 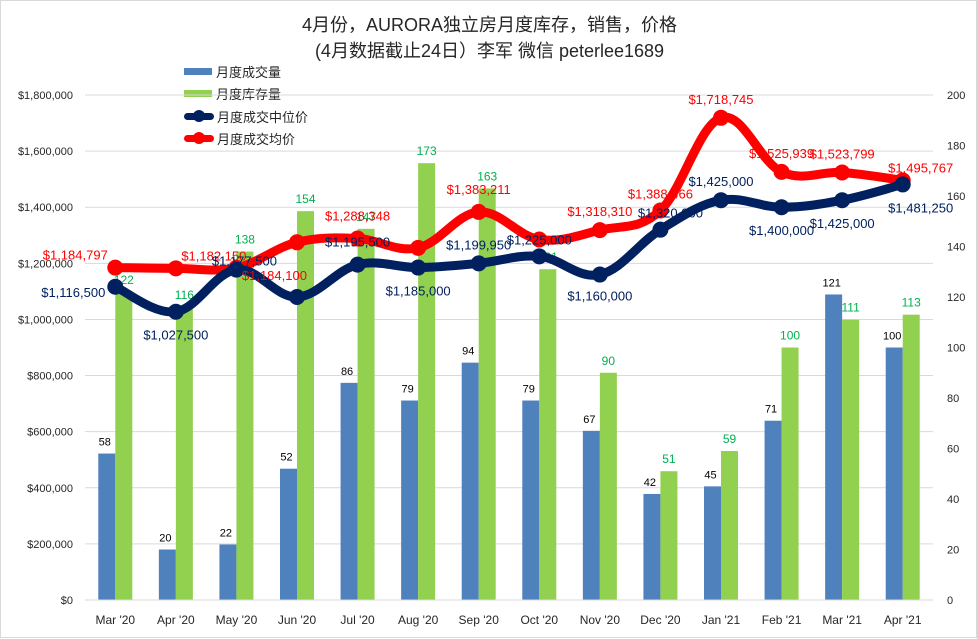 What do you see at coordinates (650, 483) in the screenshot?
I see `bar-label-sales: 42` at bounding box center [650, 483].